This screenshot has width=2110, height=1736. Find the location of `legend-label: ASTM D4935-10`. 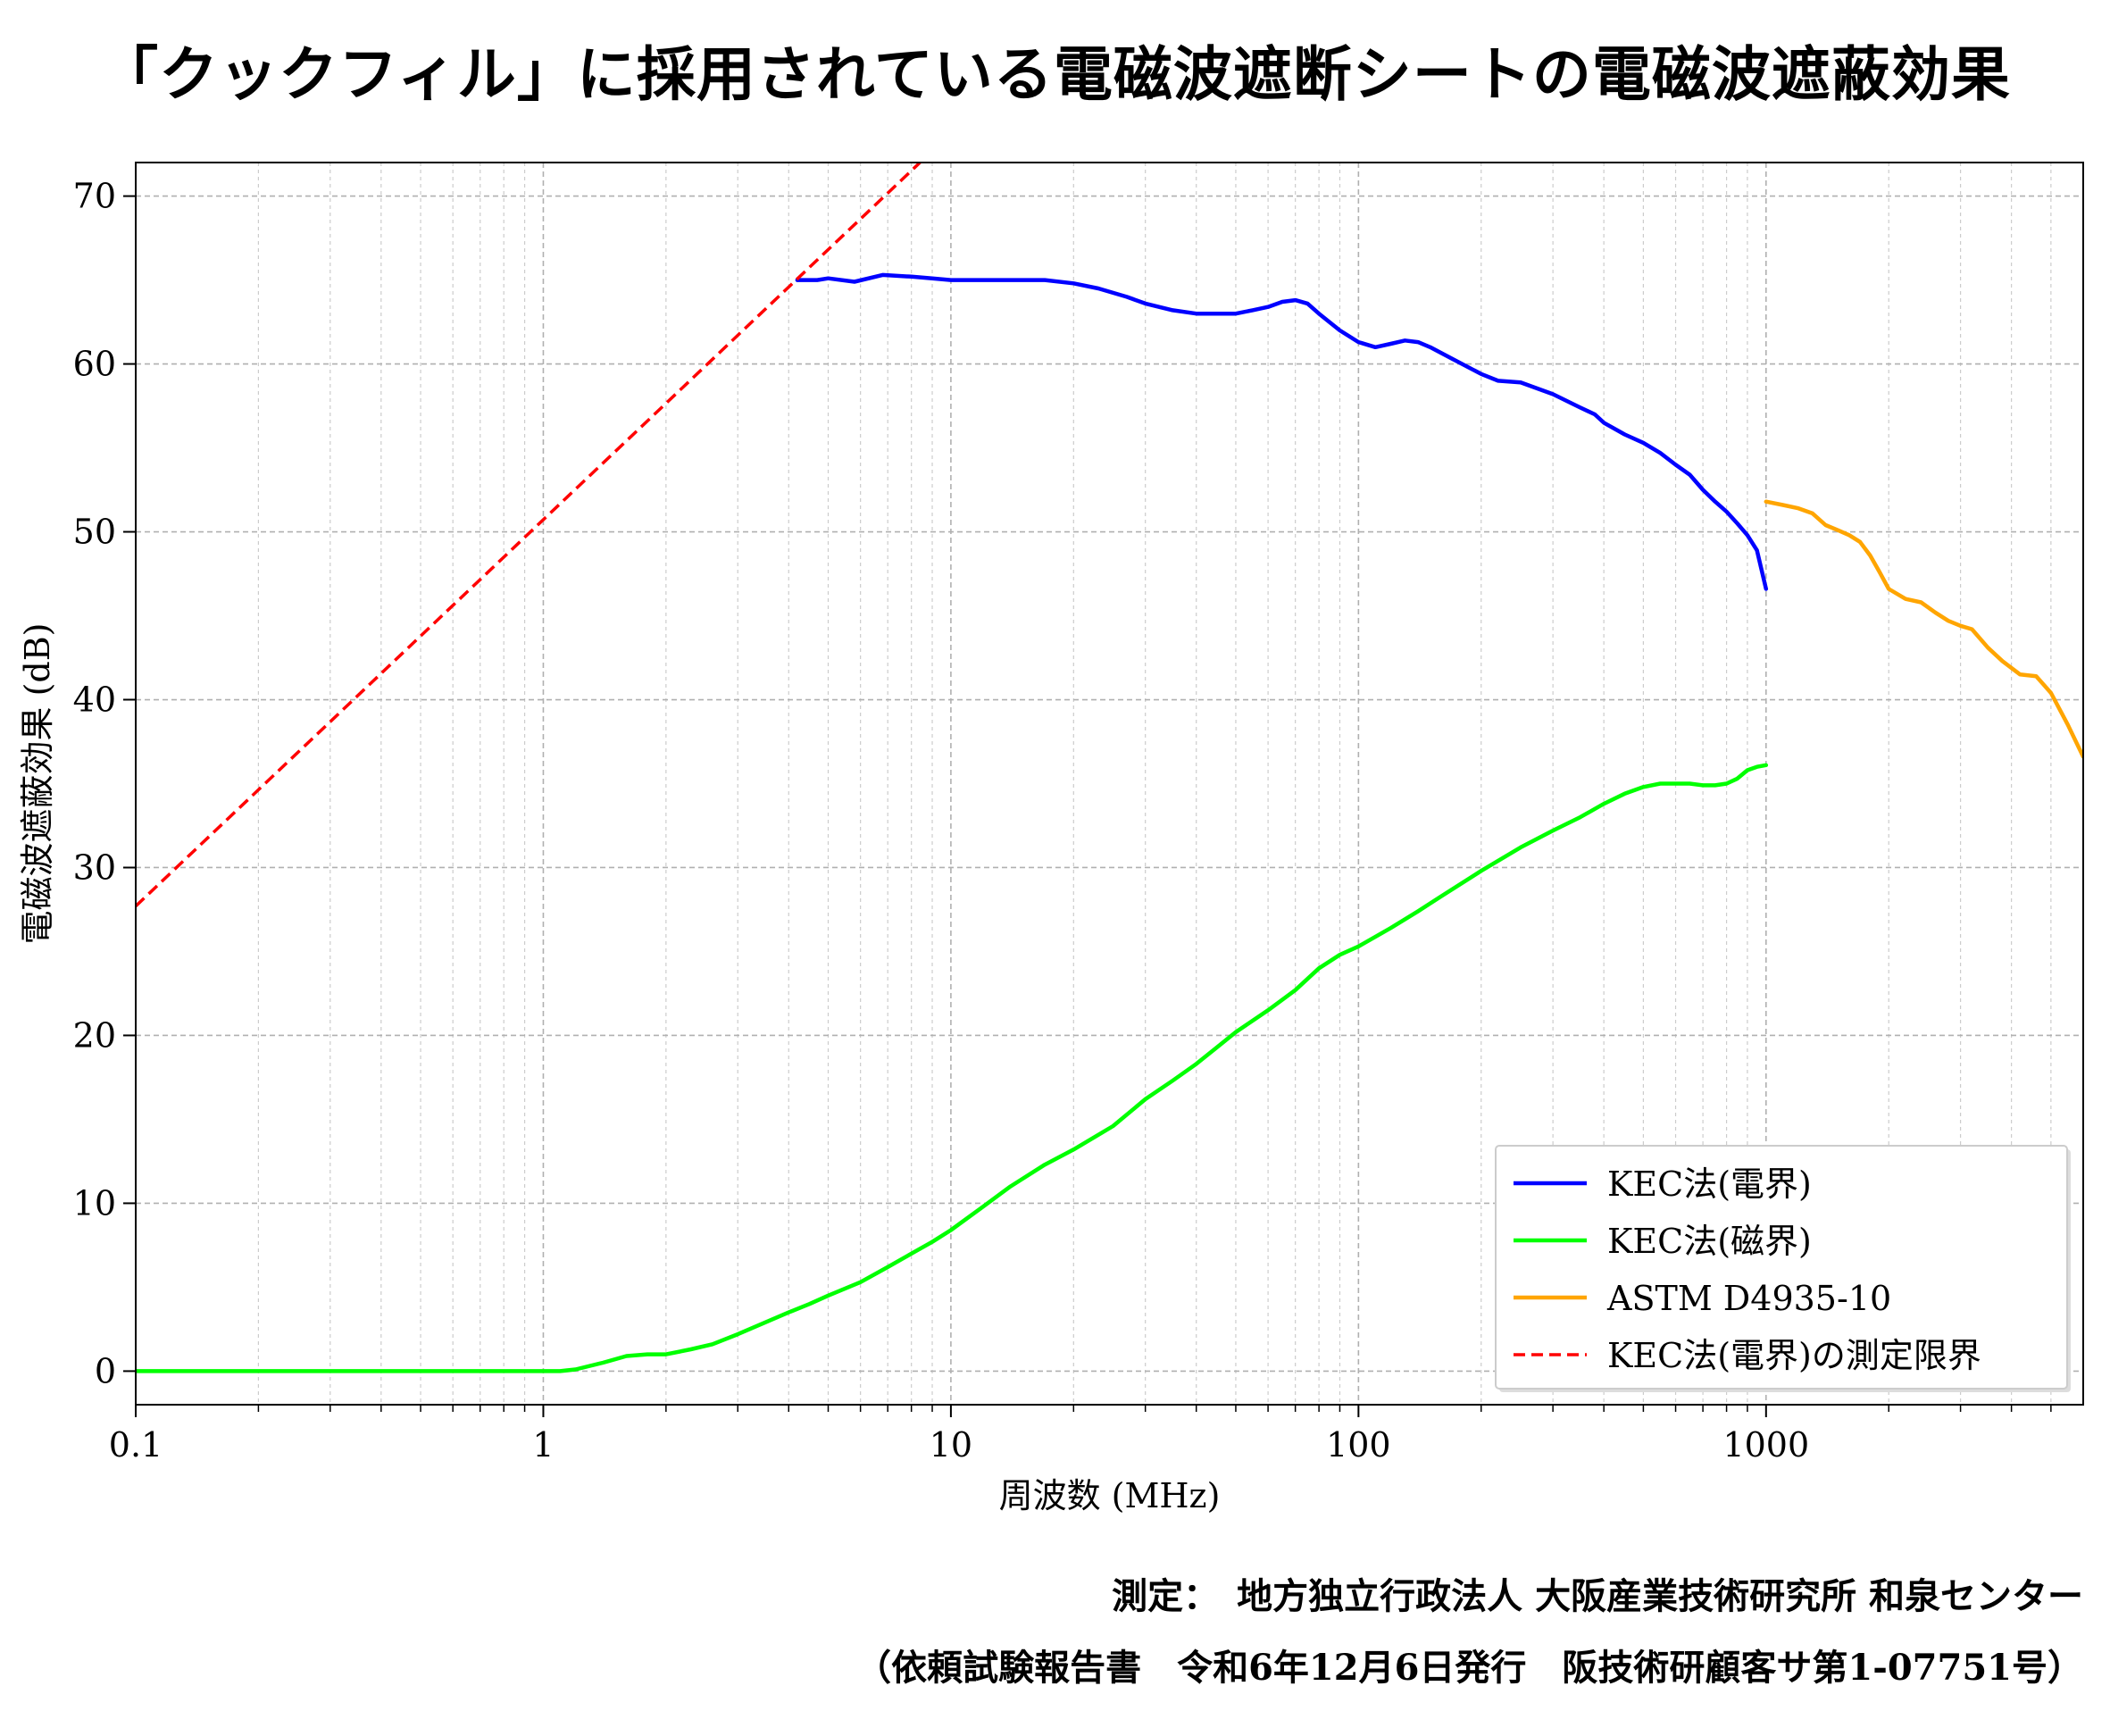

legend-label: ASTM D4935-10 is located at coordinates (1748, 1298).